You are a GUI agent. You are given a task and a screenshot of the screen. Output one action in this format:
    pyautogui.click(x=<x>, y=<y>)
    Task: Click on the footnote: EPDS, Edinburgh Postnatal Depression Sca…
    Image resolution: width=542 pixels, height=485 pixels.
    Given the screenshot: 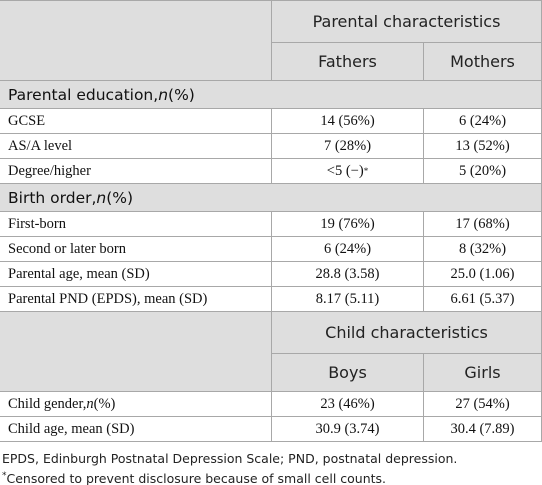 What is the action you would take?
    pyautogui.click(x=230, y=458)
    